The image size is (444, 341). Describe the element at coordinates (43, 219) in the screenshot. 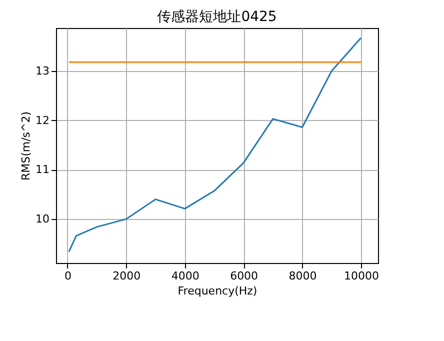

I see `y-tick-label: 10` at that location.